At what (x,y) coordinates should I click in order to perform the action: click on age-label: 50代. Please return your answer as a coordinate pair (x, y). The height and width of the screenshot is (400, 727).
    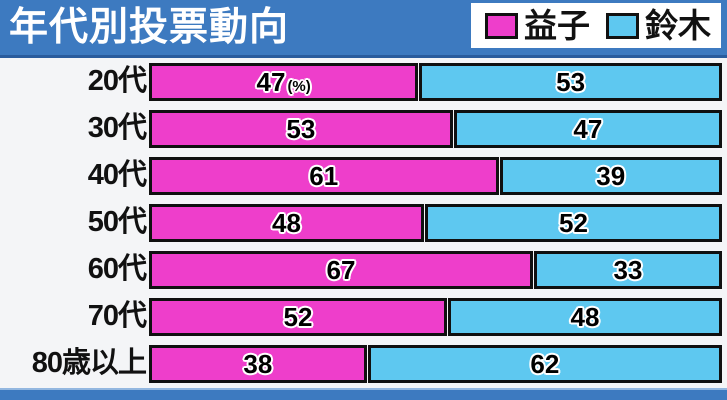
    Looking at the image, I should click on (117, 222).